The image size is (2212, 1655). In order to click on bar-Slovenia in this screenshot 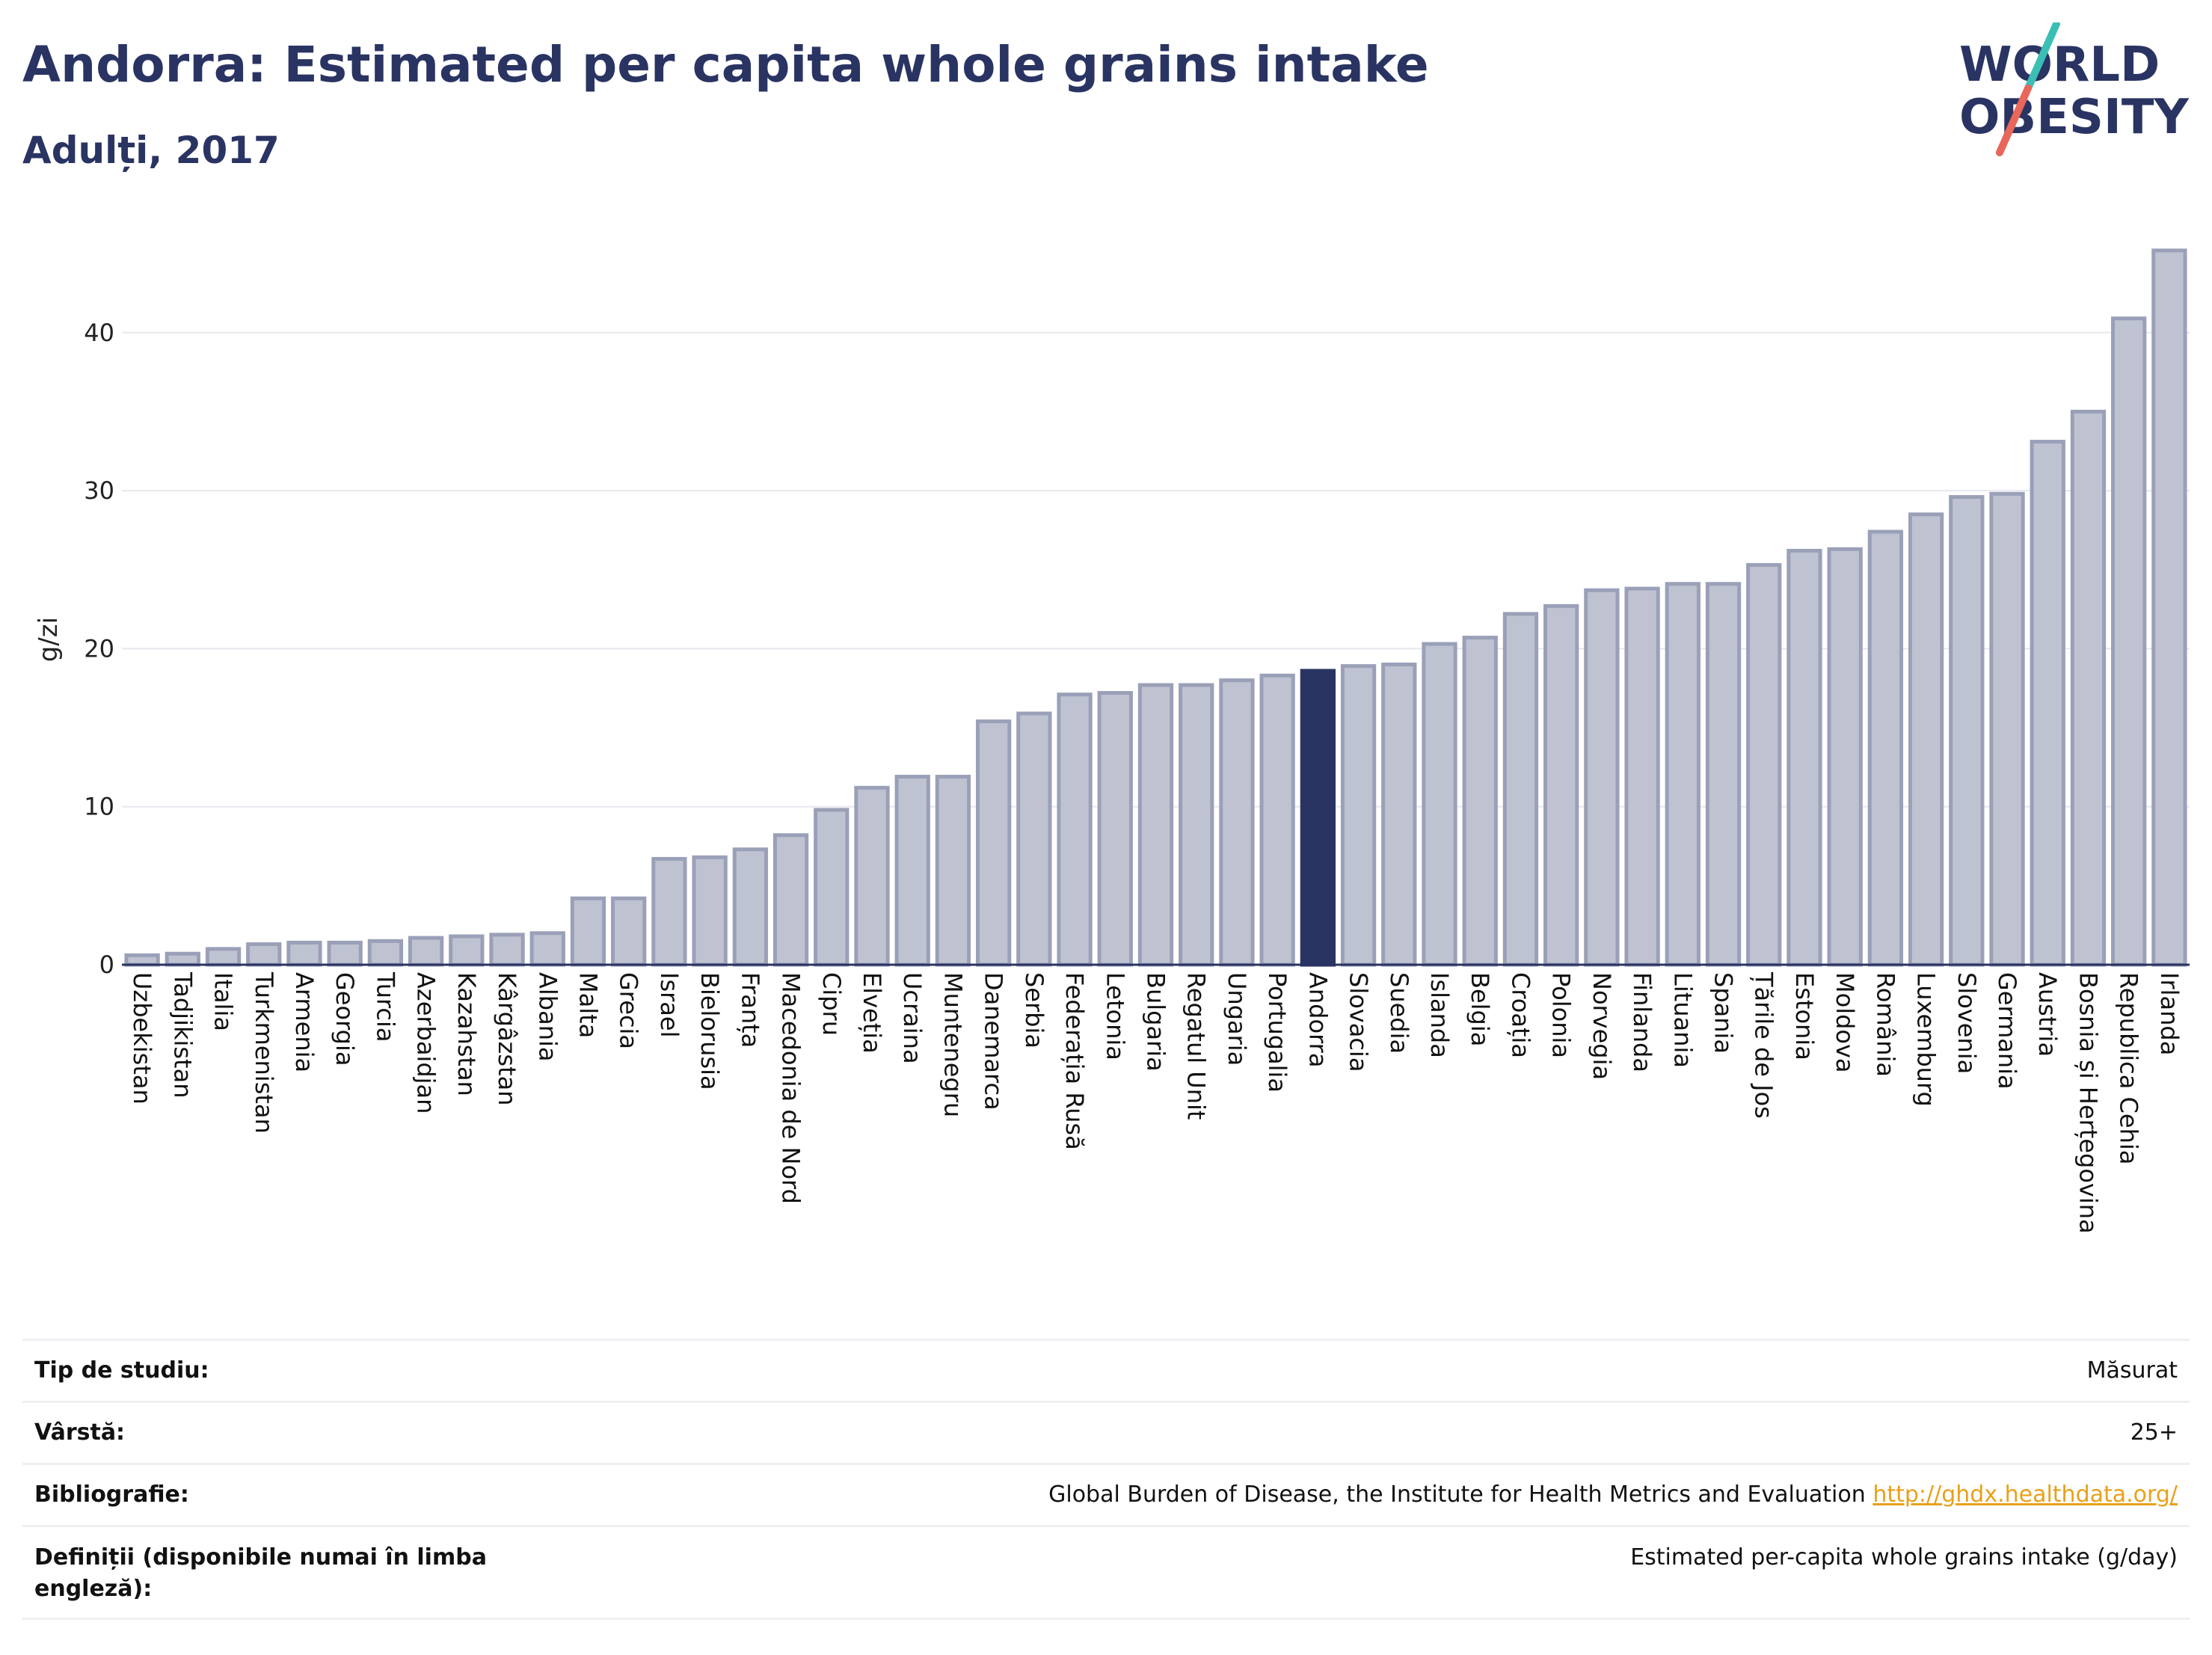, I will do `click(1967, 731)`.